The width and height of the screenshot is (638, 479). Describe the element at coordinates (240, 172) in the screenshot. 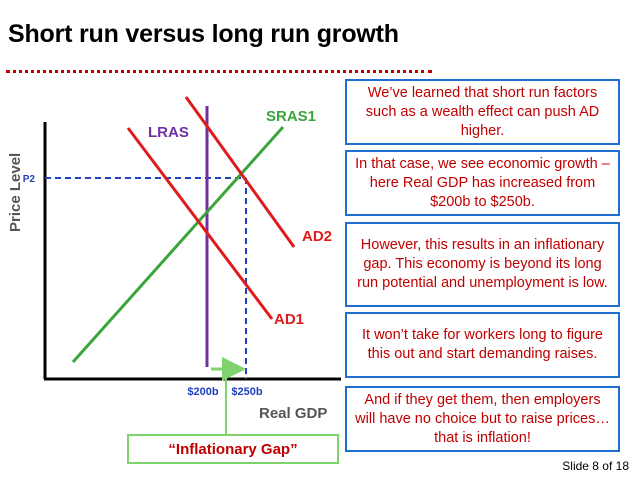

I see `ad2-curve` at that location.